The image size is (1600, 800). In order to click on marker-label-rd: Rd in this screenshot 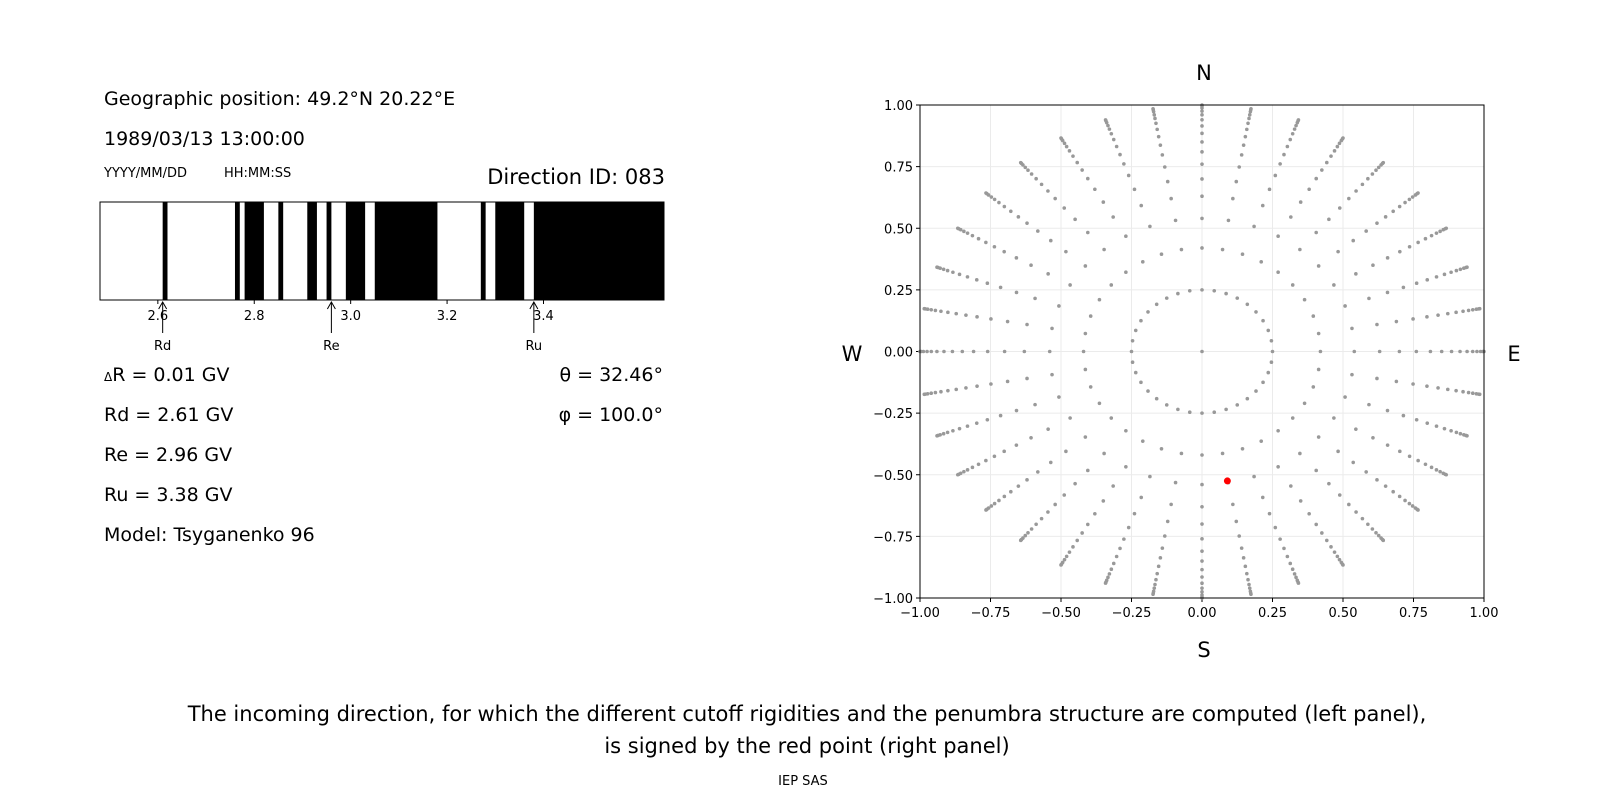, I will do `click(162, 346)`.